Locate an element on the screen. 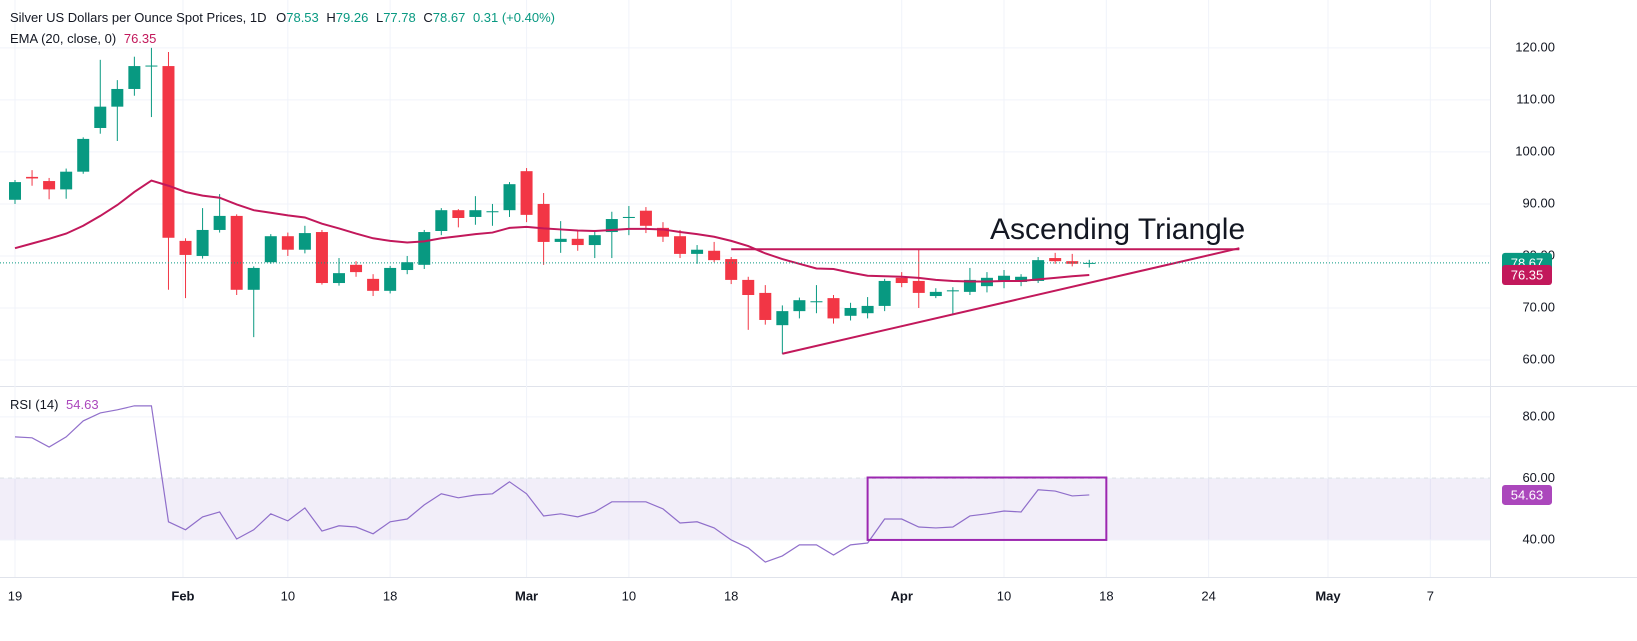 This screenshot has height=641, width=1637. rsi-value-tag: 54.63 is located at coordinates (1527, 494).